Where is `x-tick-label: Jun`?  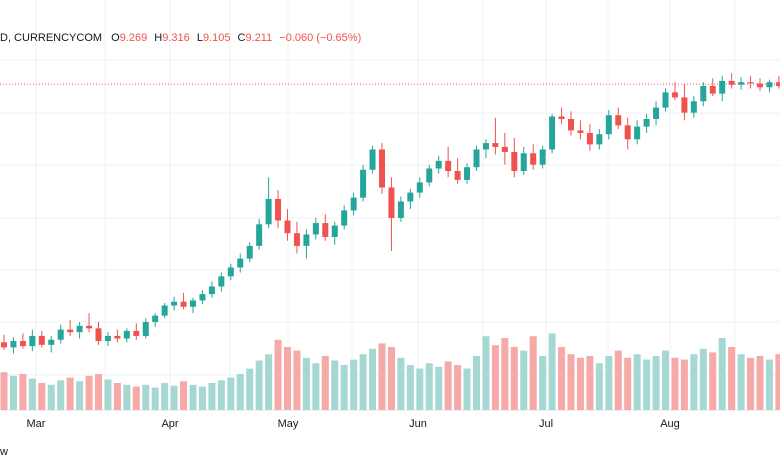
x-tick-label: Jun is located at coordinates (418, 424).